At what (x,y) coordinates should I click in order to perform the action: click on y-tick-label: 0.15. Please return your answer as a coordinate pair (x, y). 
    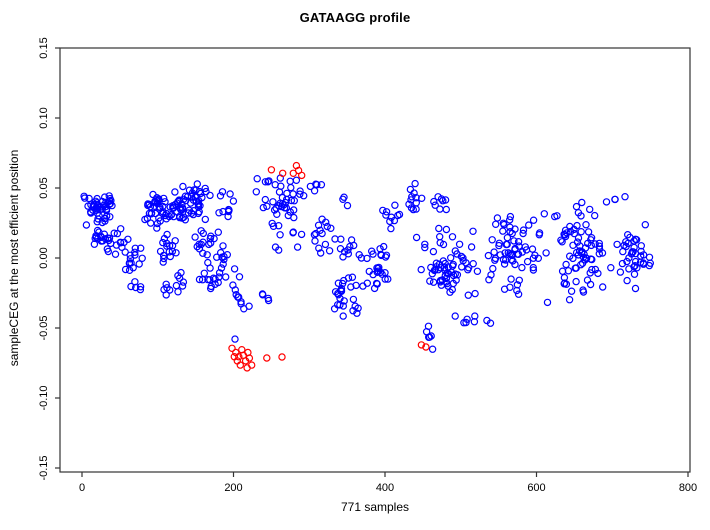
    Looking at the image, I should click on (44, 47).